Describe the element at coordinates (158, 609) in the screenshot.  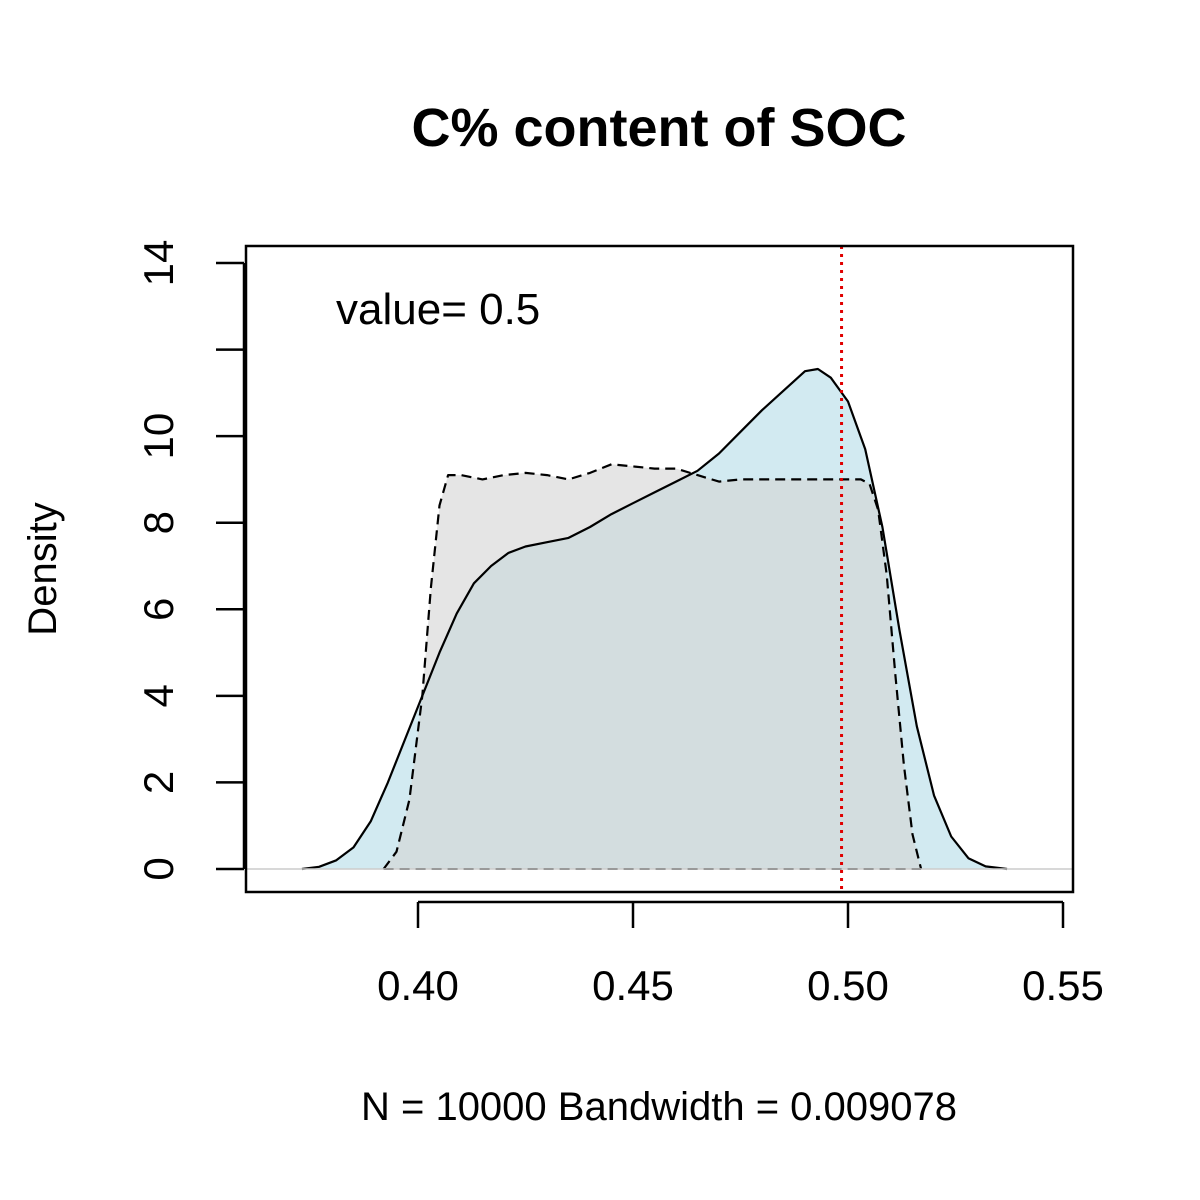
I see `y-tick-label: 6` at that location.